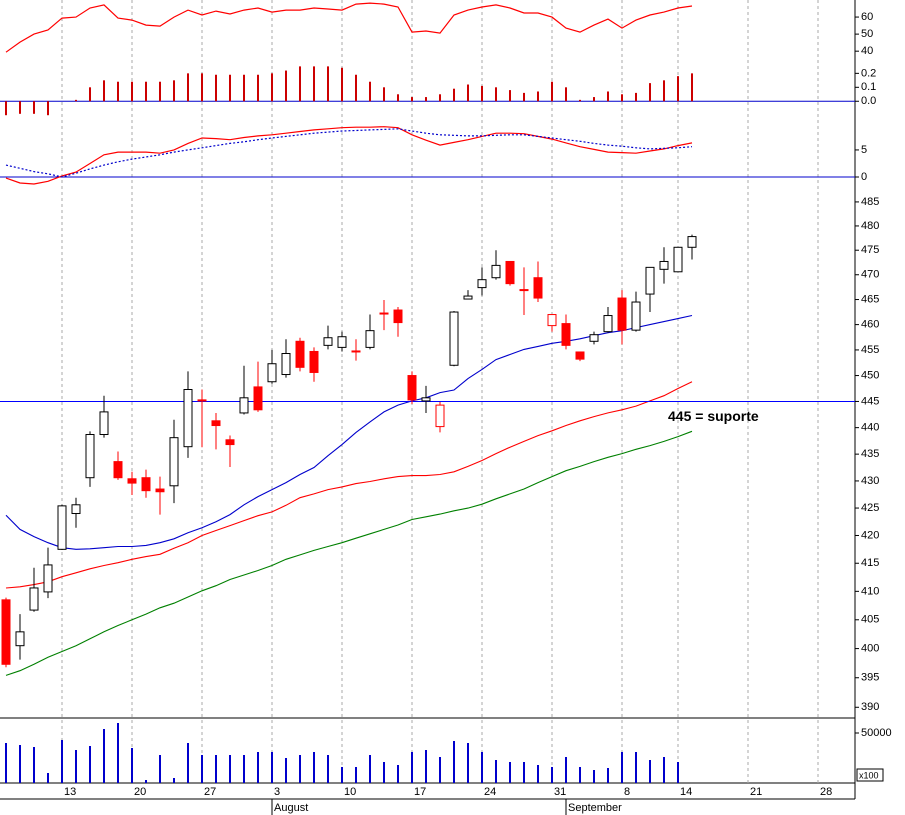 This screenshot has width=905, height=815. I want to click on y-tick-label: 425, so click(870, 508).